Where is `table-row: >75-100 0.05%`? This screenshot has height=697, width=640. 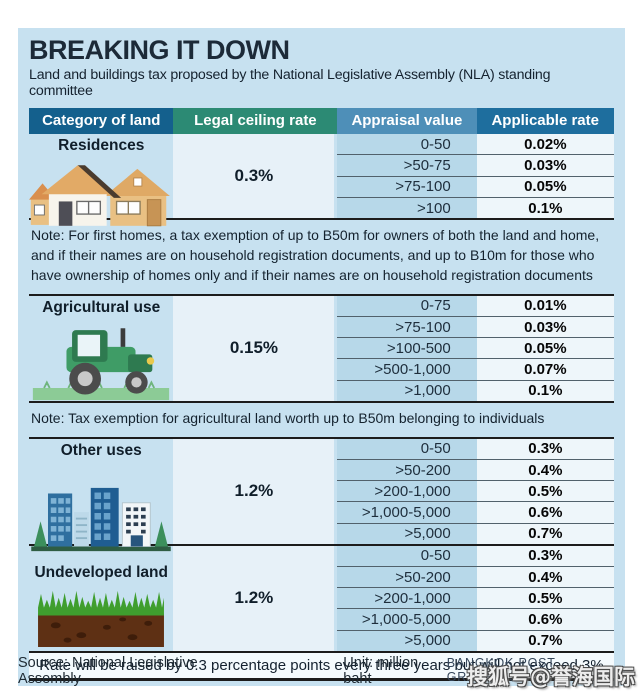
table-row: >75-100 0.05% is located at coordinates (475, 187).